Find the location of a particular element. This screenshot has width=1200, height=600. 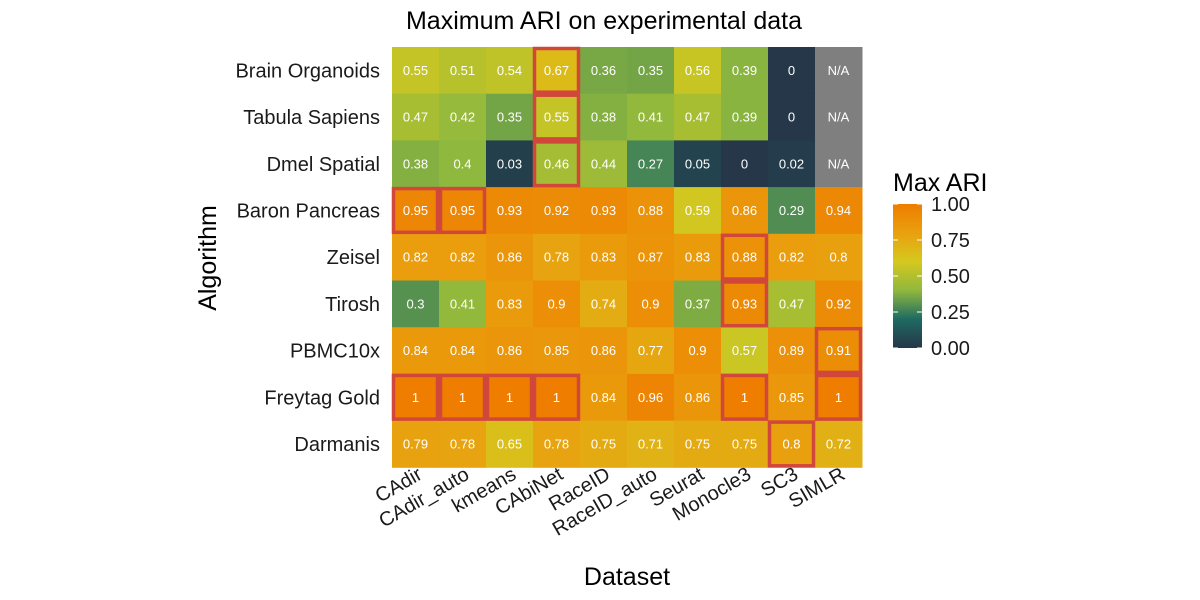

cell-value-label: 0.55 is located at coordinates (415, 70).